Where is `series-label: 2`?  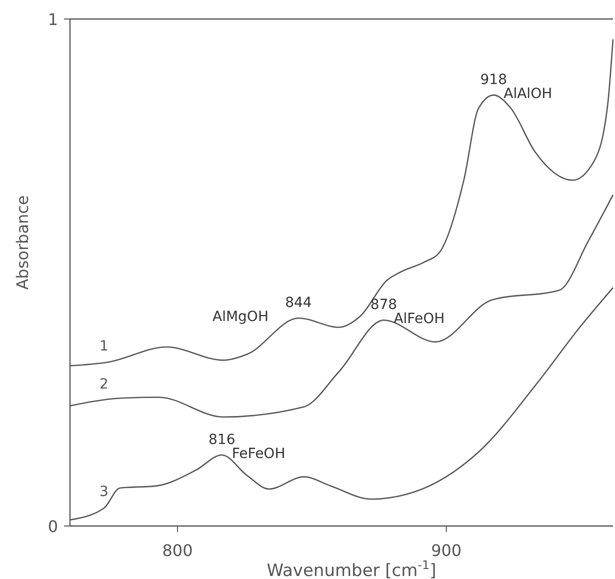 series-label: 2 is located at coordinates (104, 384).